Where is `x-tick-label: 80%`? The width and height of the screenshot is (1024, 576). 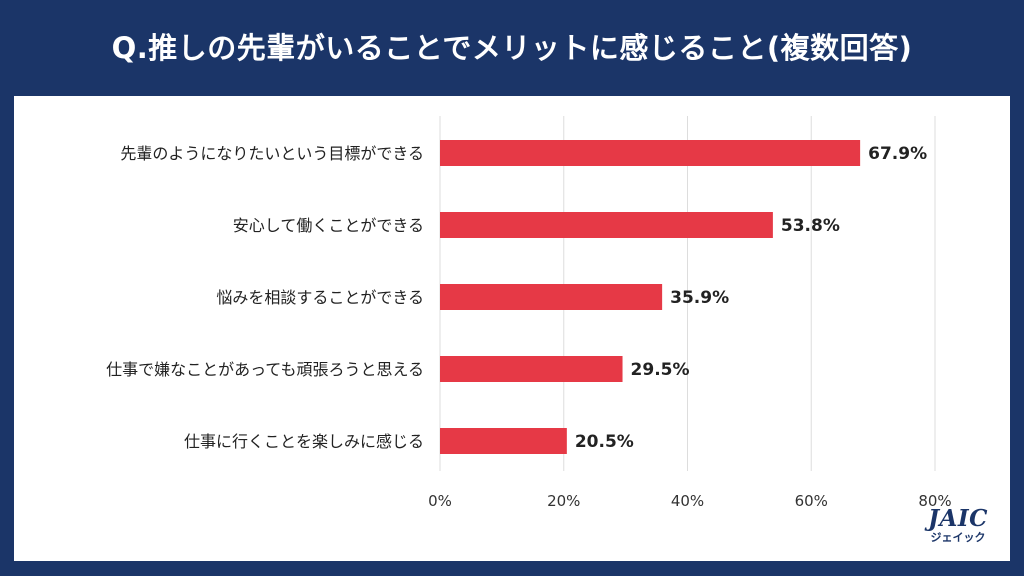
x-tick-label: 80% is located at coordinates (934, 501).